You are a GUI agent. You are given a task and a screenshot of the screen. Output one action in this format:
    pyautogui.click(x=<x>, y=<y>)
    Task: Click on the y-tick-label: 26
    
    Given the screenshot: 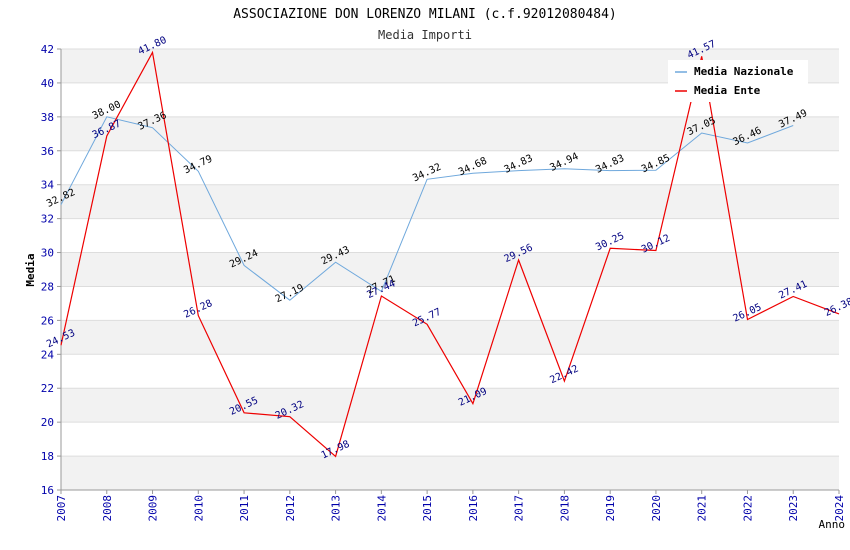 What is the action you would take?
    pyautogui.click(x=47, y=320)
    